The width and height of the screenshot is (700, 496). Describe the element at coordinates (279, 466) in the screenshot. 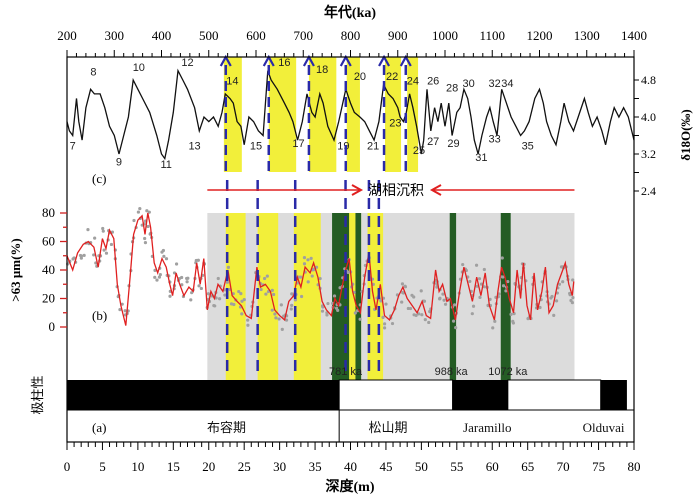

I see `depth-tick-label: 30` at that location.